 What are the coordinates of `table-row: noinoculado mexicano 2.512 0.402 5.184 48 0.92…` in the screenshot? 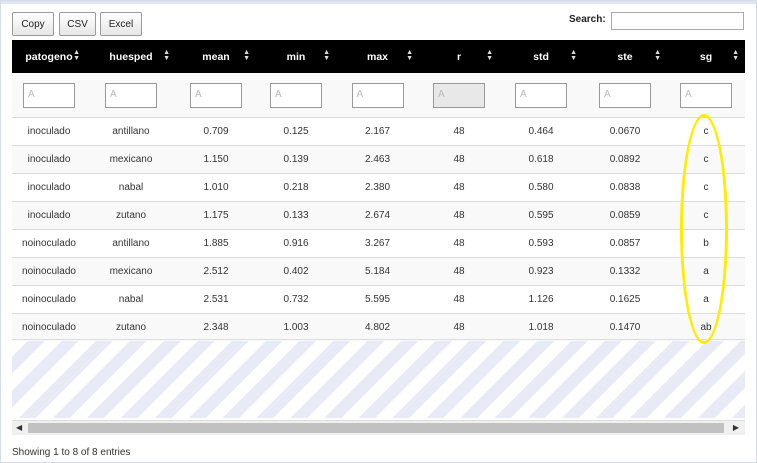 It's located at (378, 271).